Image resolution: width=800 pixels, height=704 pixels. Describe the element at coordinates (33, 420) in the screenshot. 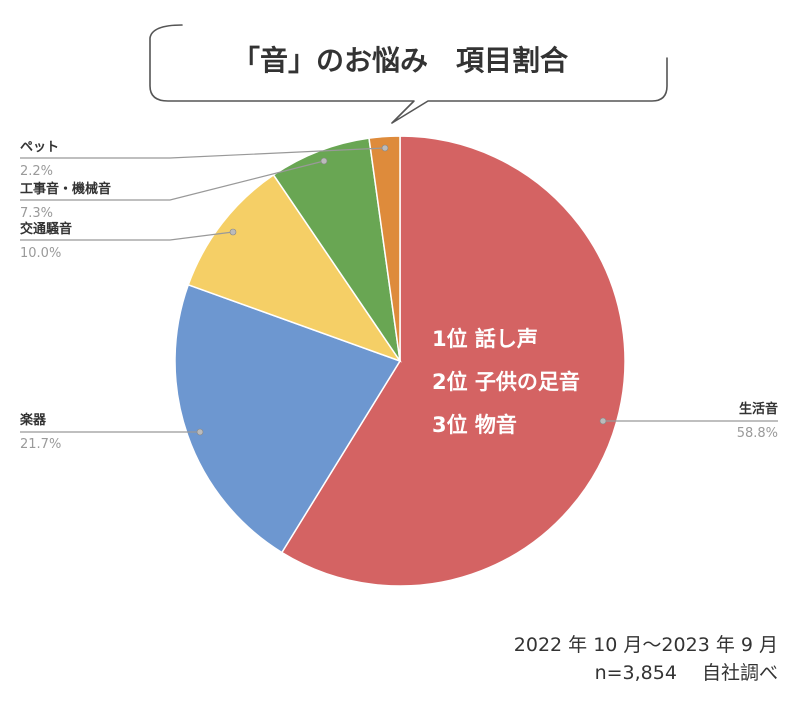

I see `slice-label: 楽器` at that location.